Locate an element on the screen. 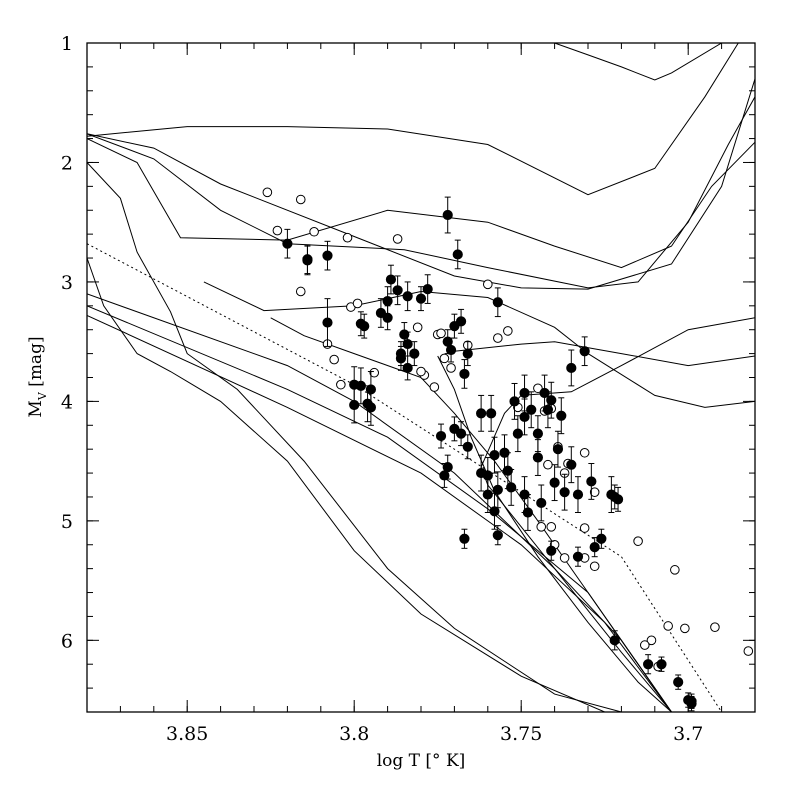 The width and height of the screenshot is (797, 797). y-tick-label: 2 is located at coordinates (67, 163).